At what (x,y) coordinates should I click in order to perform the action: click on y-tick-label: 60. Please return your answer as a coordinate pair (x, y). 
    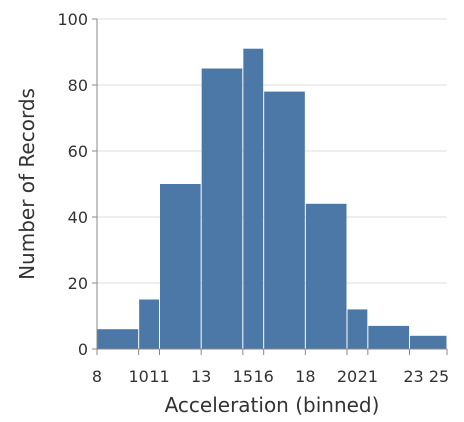
    Looking at the image, I should click on (78, 151).